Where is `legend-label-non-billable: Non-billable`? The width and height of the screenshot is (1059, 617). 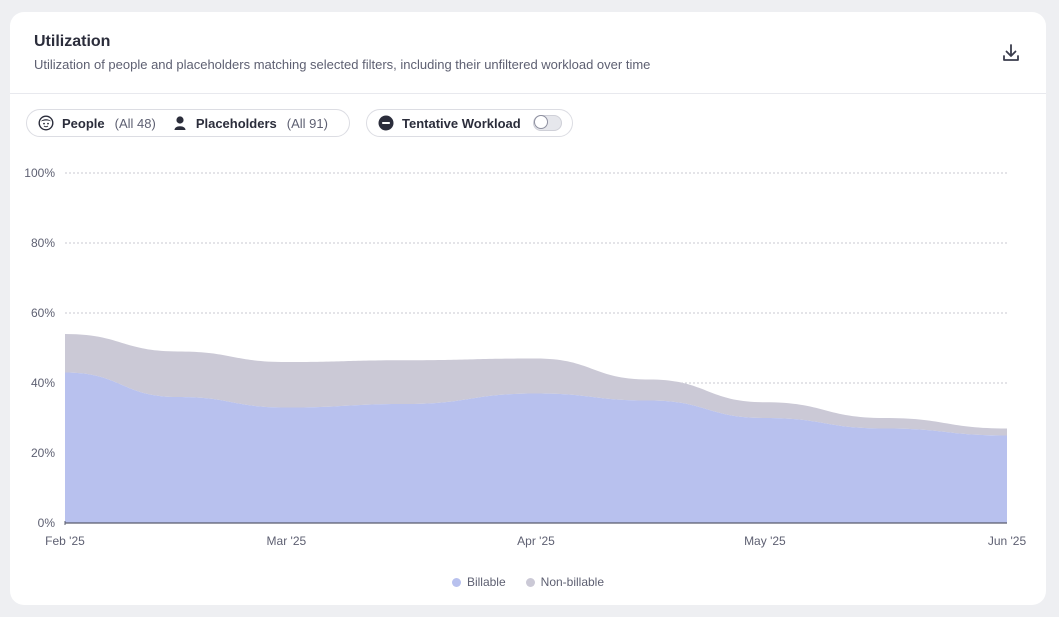 legend-label-non-billable: Non-billable is located at coordinates (572, 582).